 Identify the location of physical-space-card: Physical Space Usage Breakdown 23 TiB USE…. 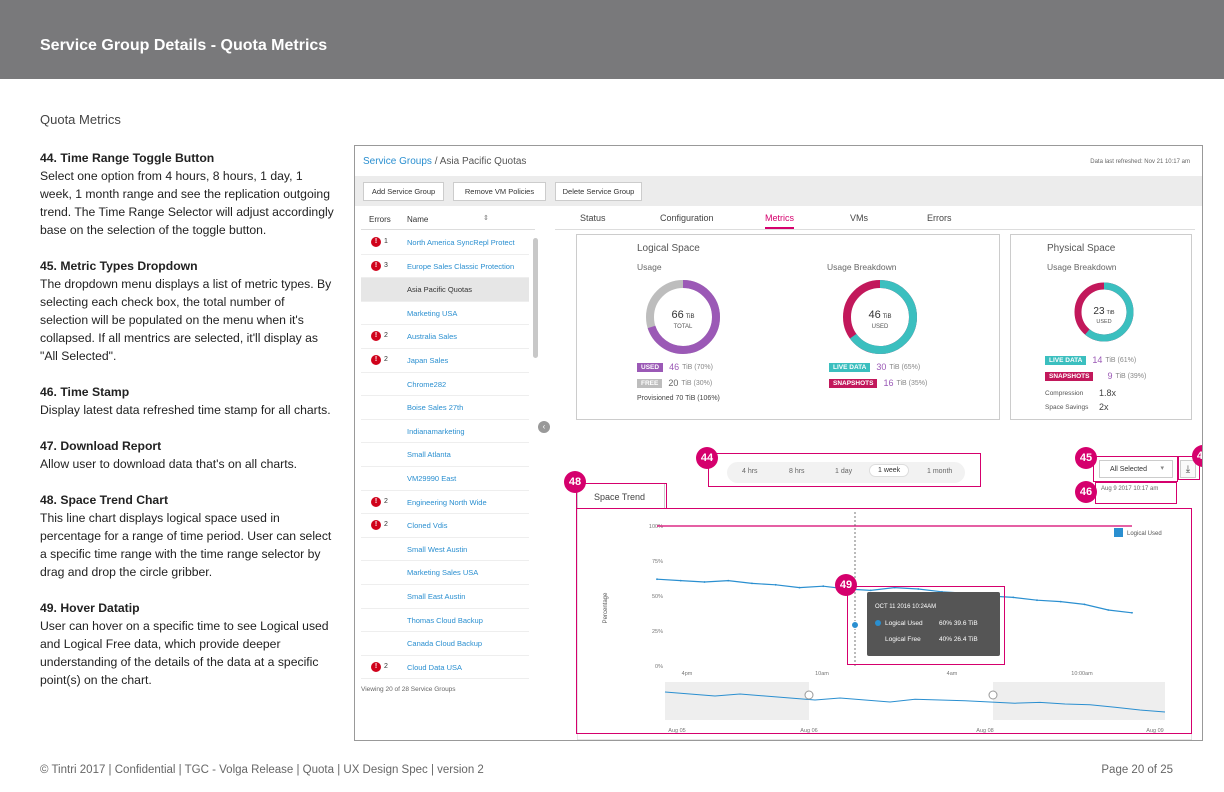
(1101, 327).